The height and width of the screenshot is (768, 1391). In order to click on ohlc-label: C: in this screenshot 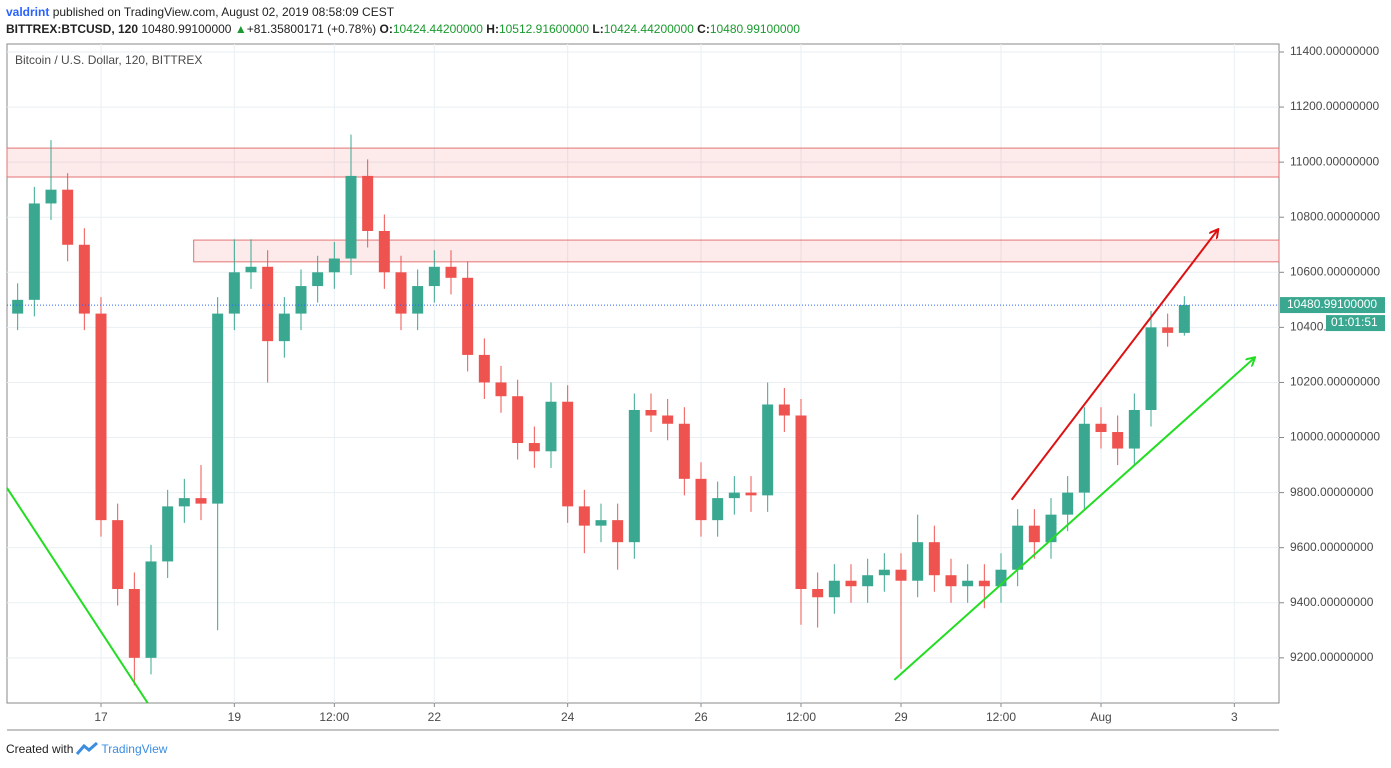, I will do `click(703, 29)`.